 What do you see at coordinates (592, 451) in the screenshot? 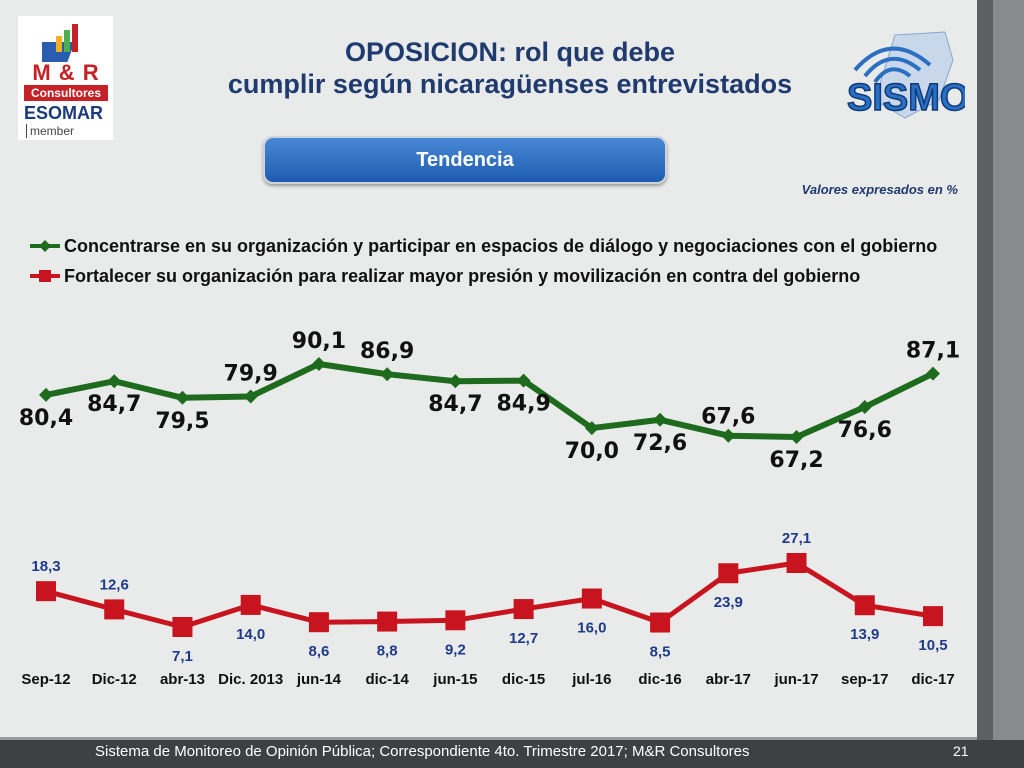
I see `series-1-data-label: 70,0` at bounding box center [592, 451].